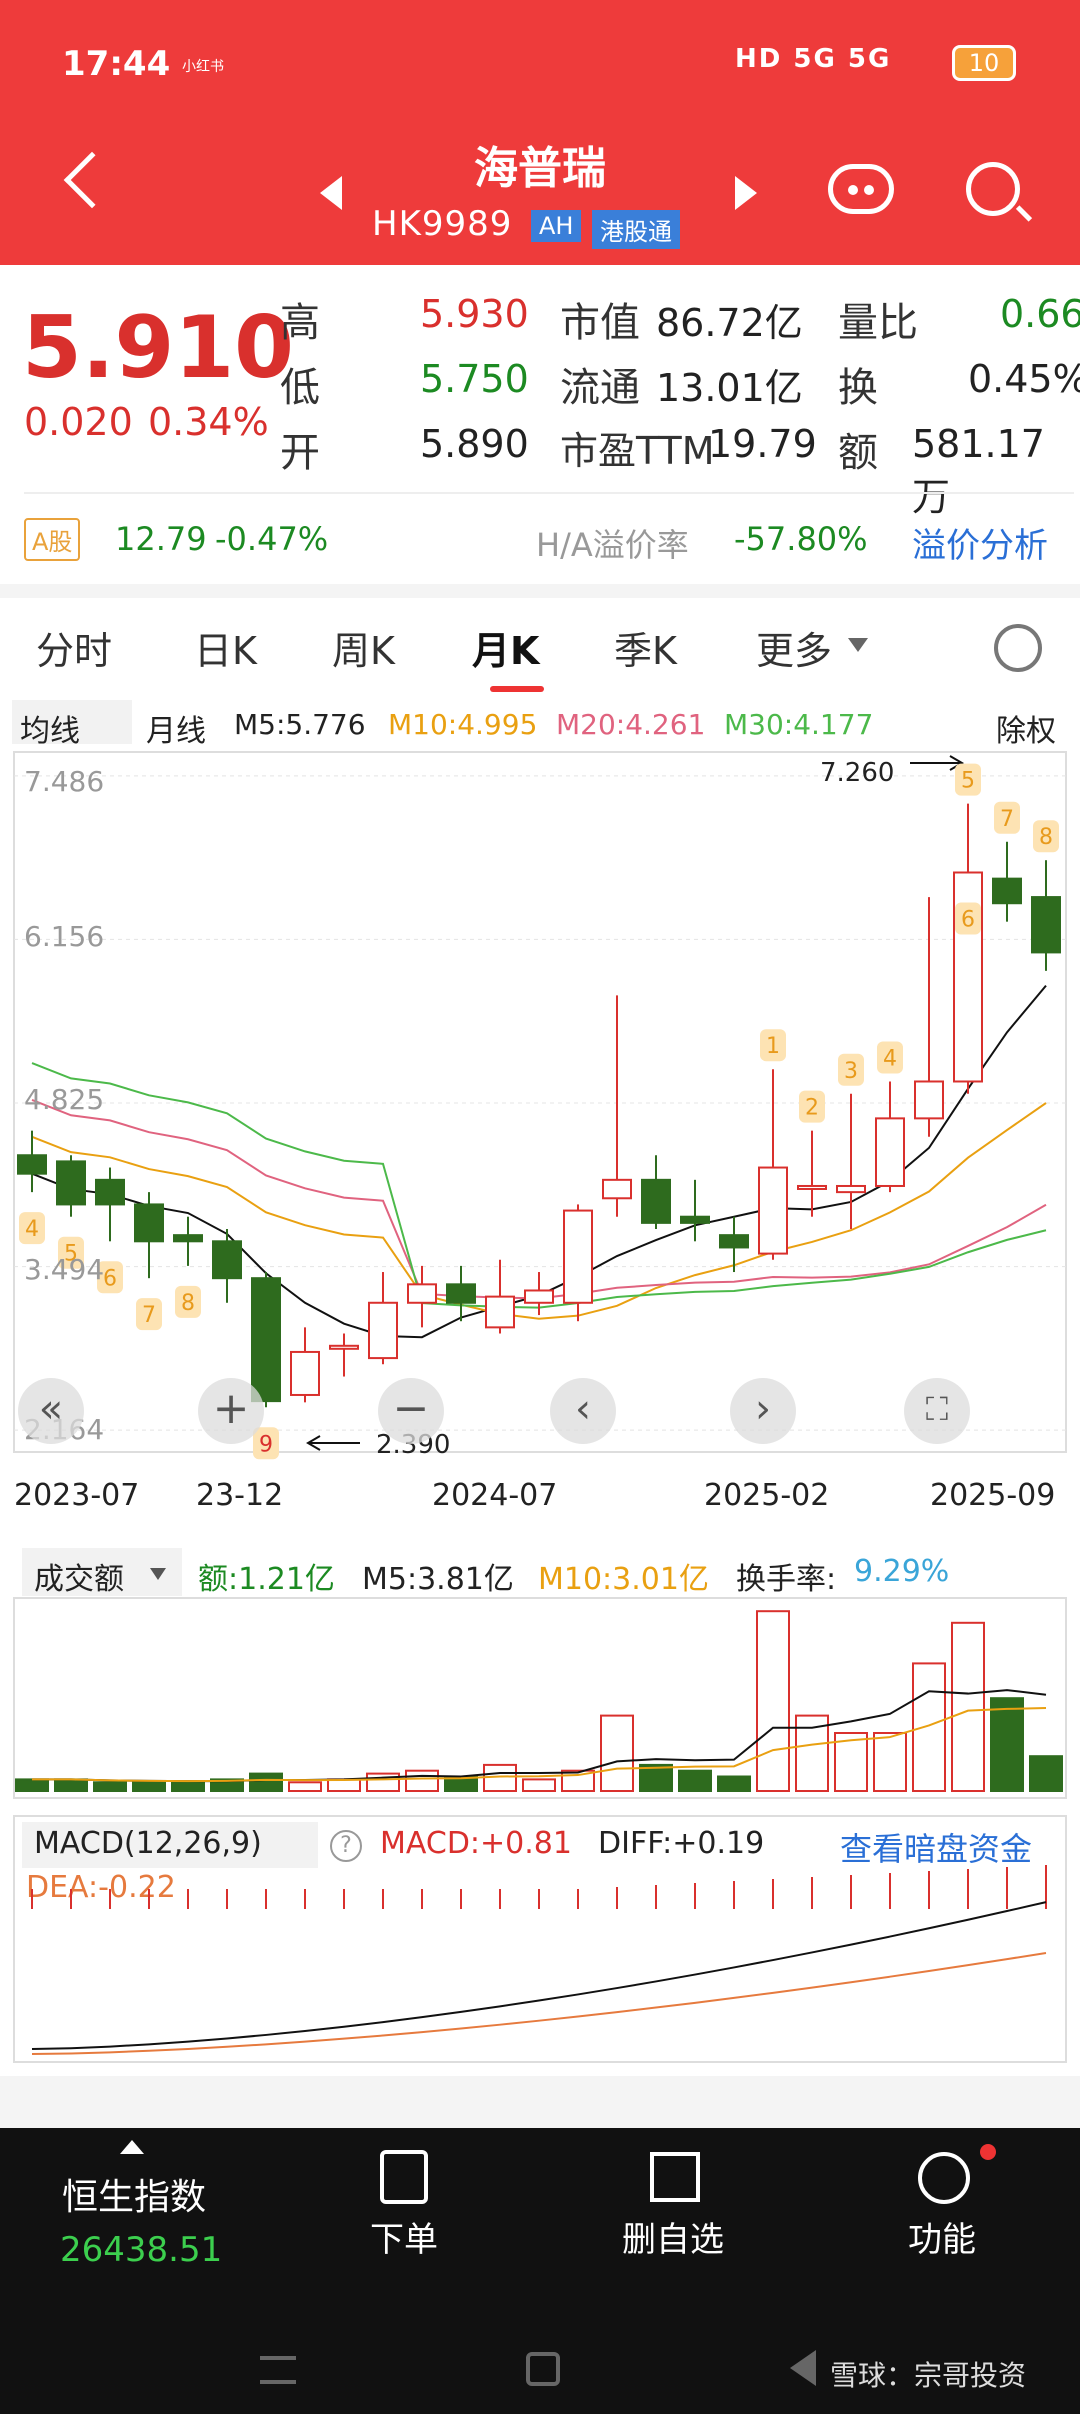  What do you see at coordinates (637, 451) in the screenshot?
I see `pe-label: 市盈TTM` at bounding box center [637, 451].